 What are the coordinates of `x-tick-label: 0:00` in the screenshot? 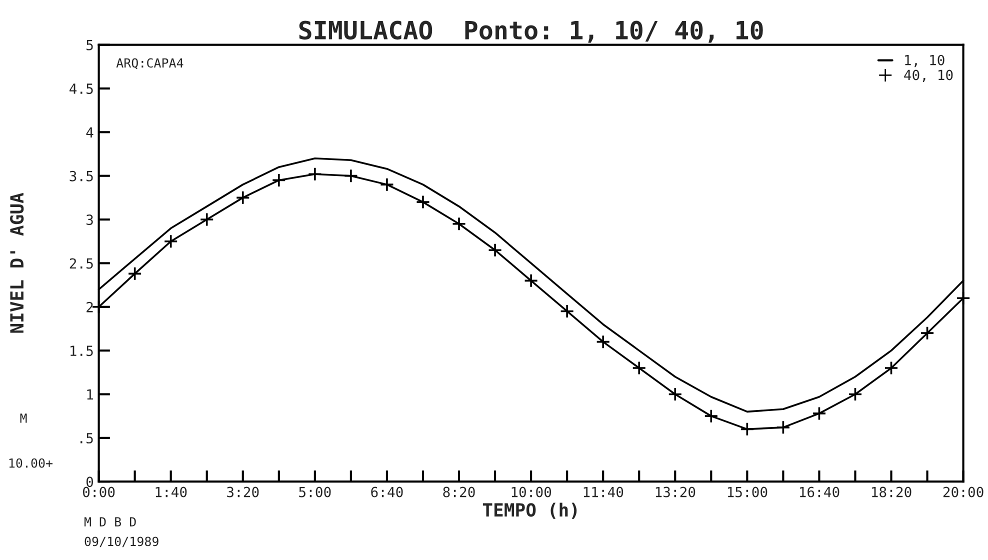 It's located at (98, 492).